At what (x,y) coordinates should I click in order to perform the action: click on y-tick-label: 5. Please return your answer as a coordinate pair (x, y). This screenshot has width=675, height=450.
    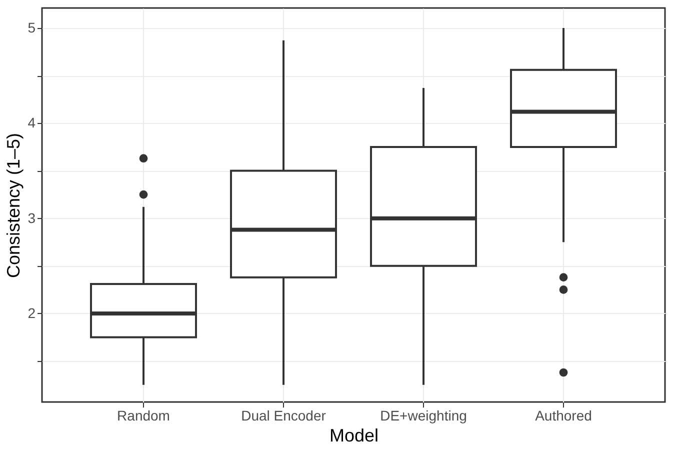
    Looking at the image, I should click on (32, 27).